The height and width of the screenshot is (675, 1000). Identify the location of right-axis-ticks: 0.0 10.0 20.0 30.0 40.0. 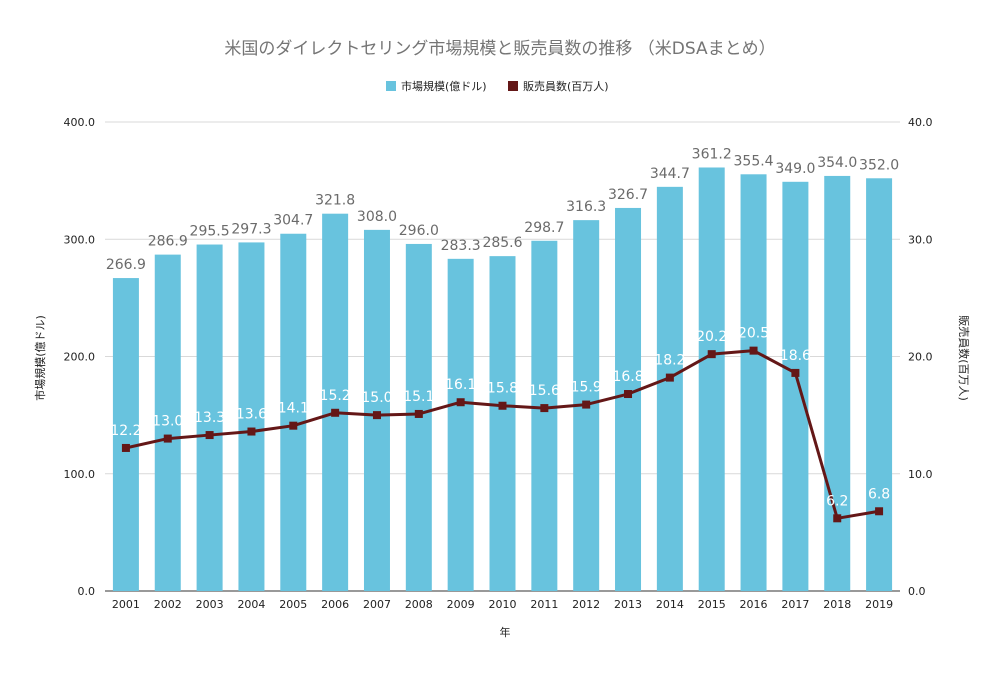
(920, 357).